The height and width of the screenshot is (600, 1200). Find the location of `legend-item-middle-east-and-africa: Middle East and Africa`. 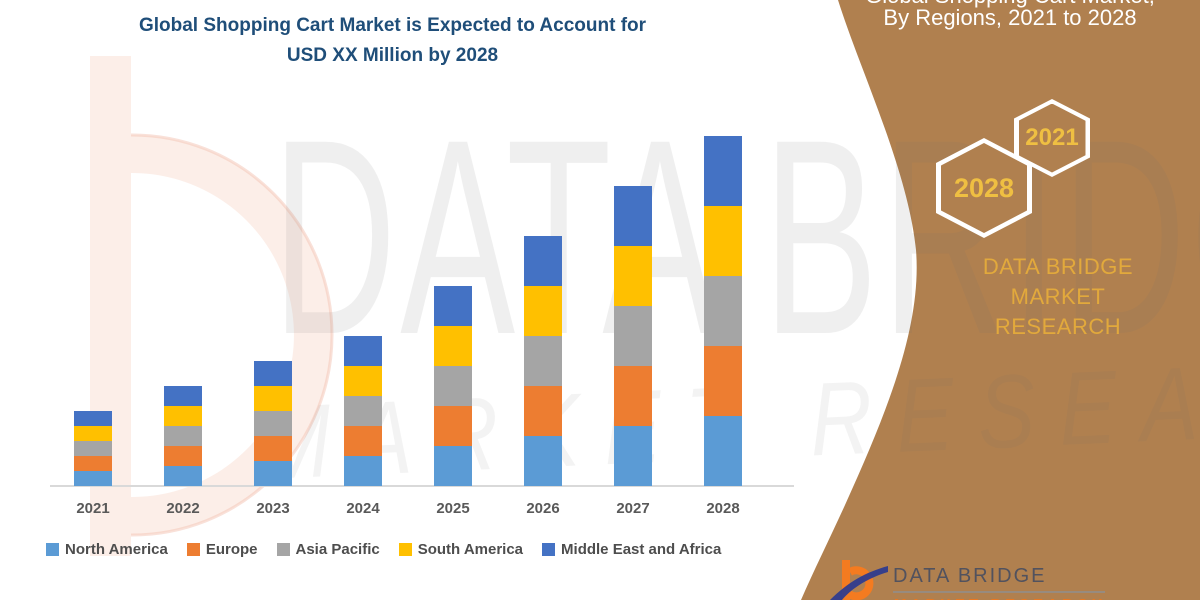

legend-item-middle-east-and-africa: Middle East and Africa is located at coordinates (631, 549).